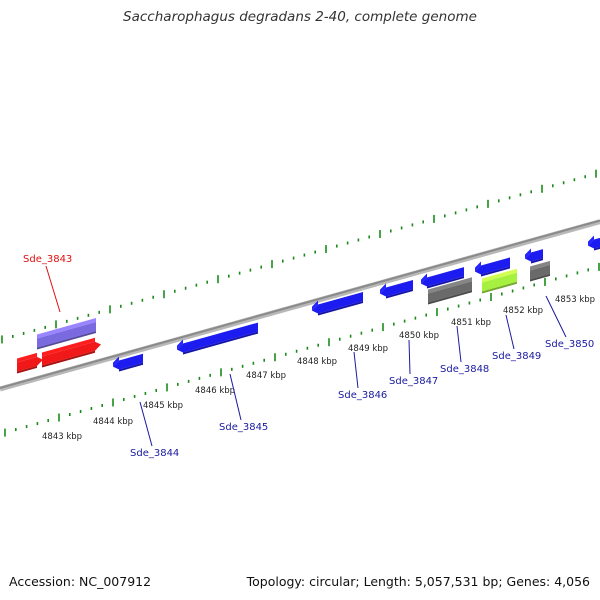 The height and width of the screenshot is (600, 600). What do you see at coordinates (66, 328) in the screenshot?
I see `feature-purple-top` at bounding box center [66, 328].